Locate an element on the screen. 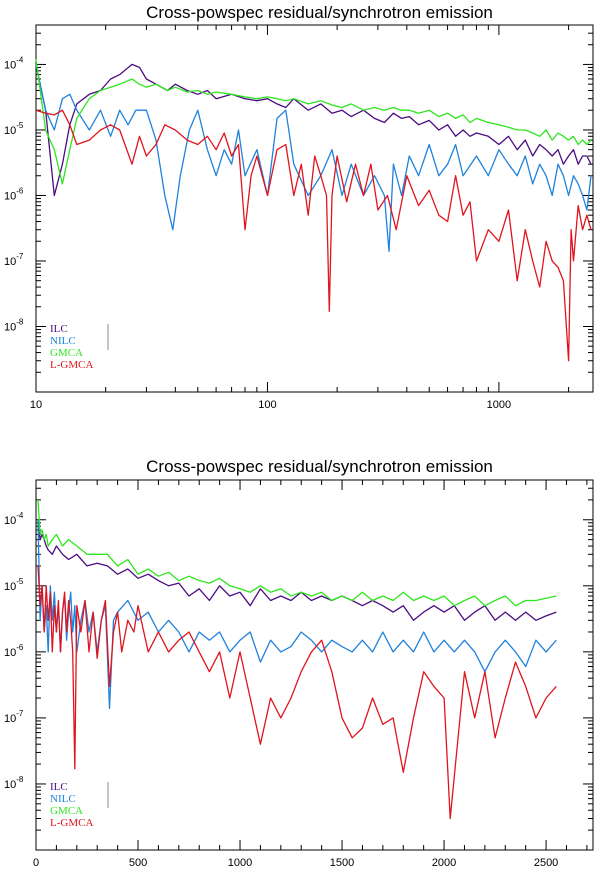 The image size is (600, 874). x-tick-label: 0 is located at coordinates (36, 863).